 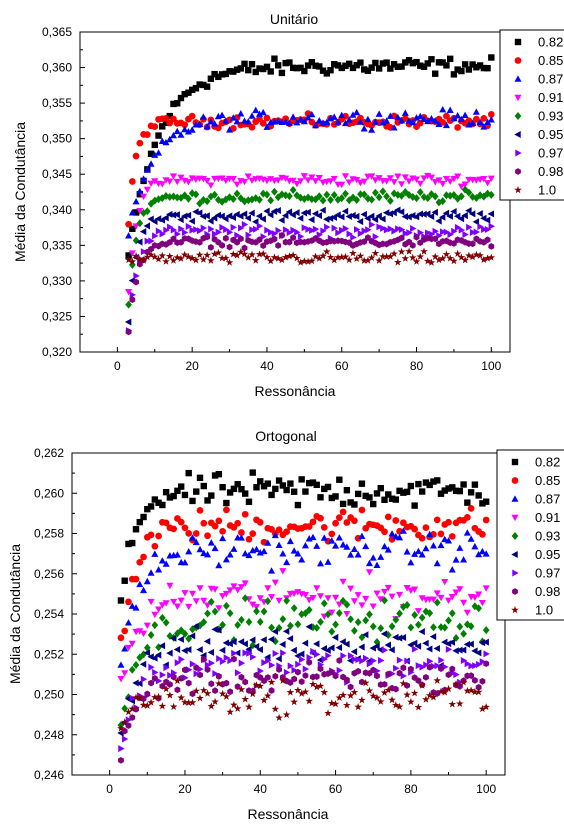 I want to click on x-tick-label: 100, so click(x=491, y=366).